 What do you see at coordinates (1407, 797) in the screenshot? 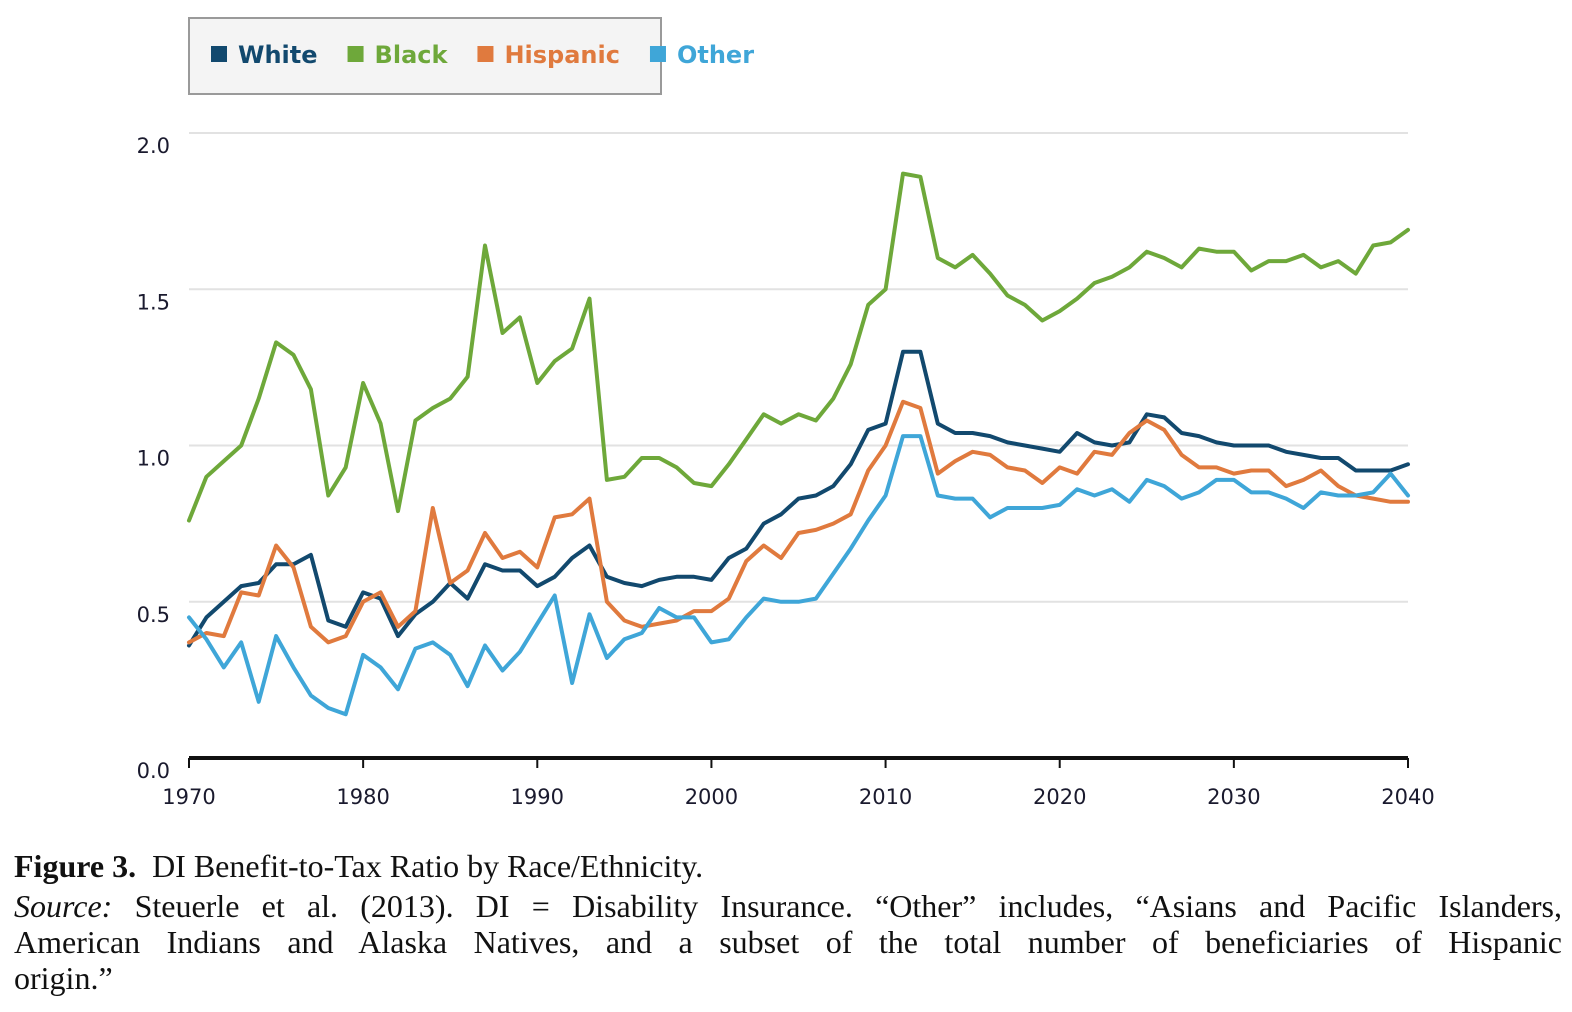
I see `x-tick-label: 2040` at bounding box center [1407, 797].